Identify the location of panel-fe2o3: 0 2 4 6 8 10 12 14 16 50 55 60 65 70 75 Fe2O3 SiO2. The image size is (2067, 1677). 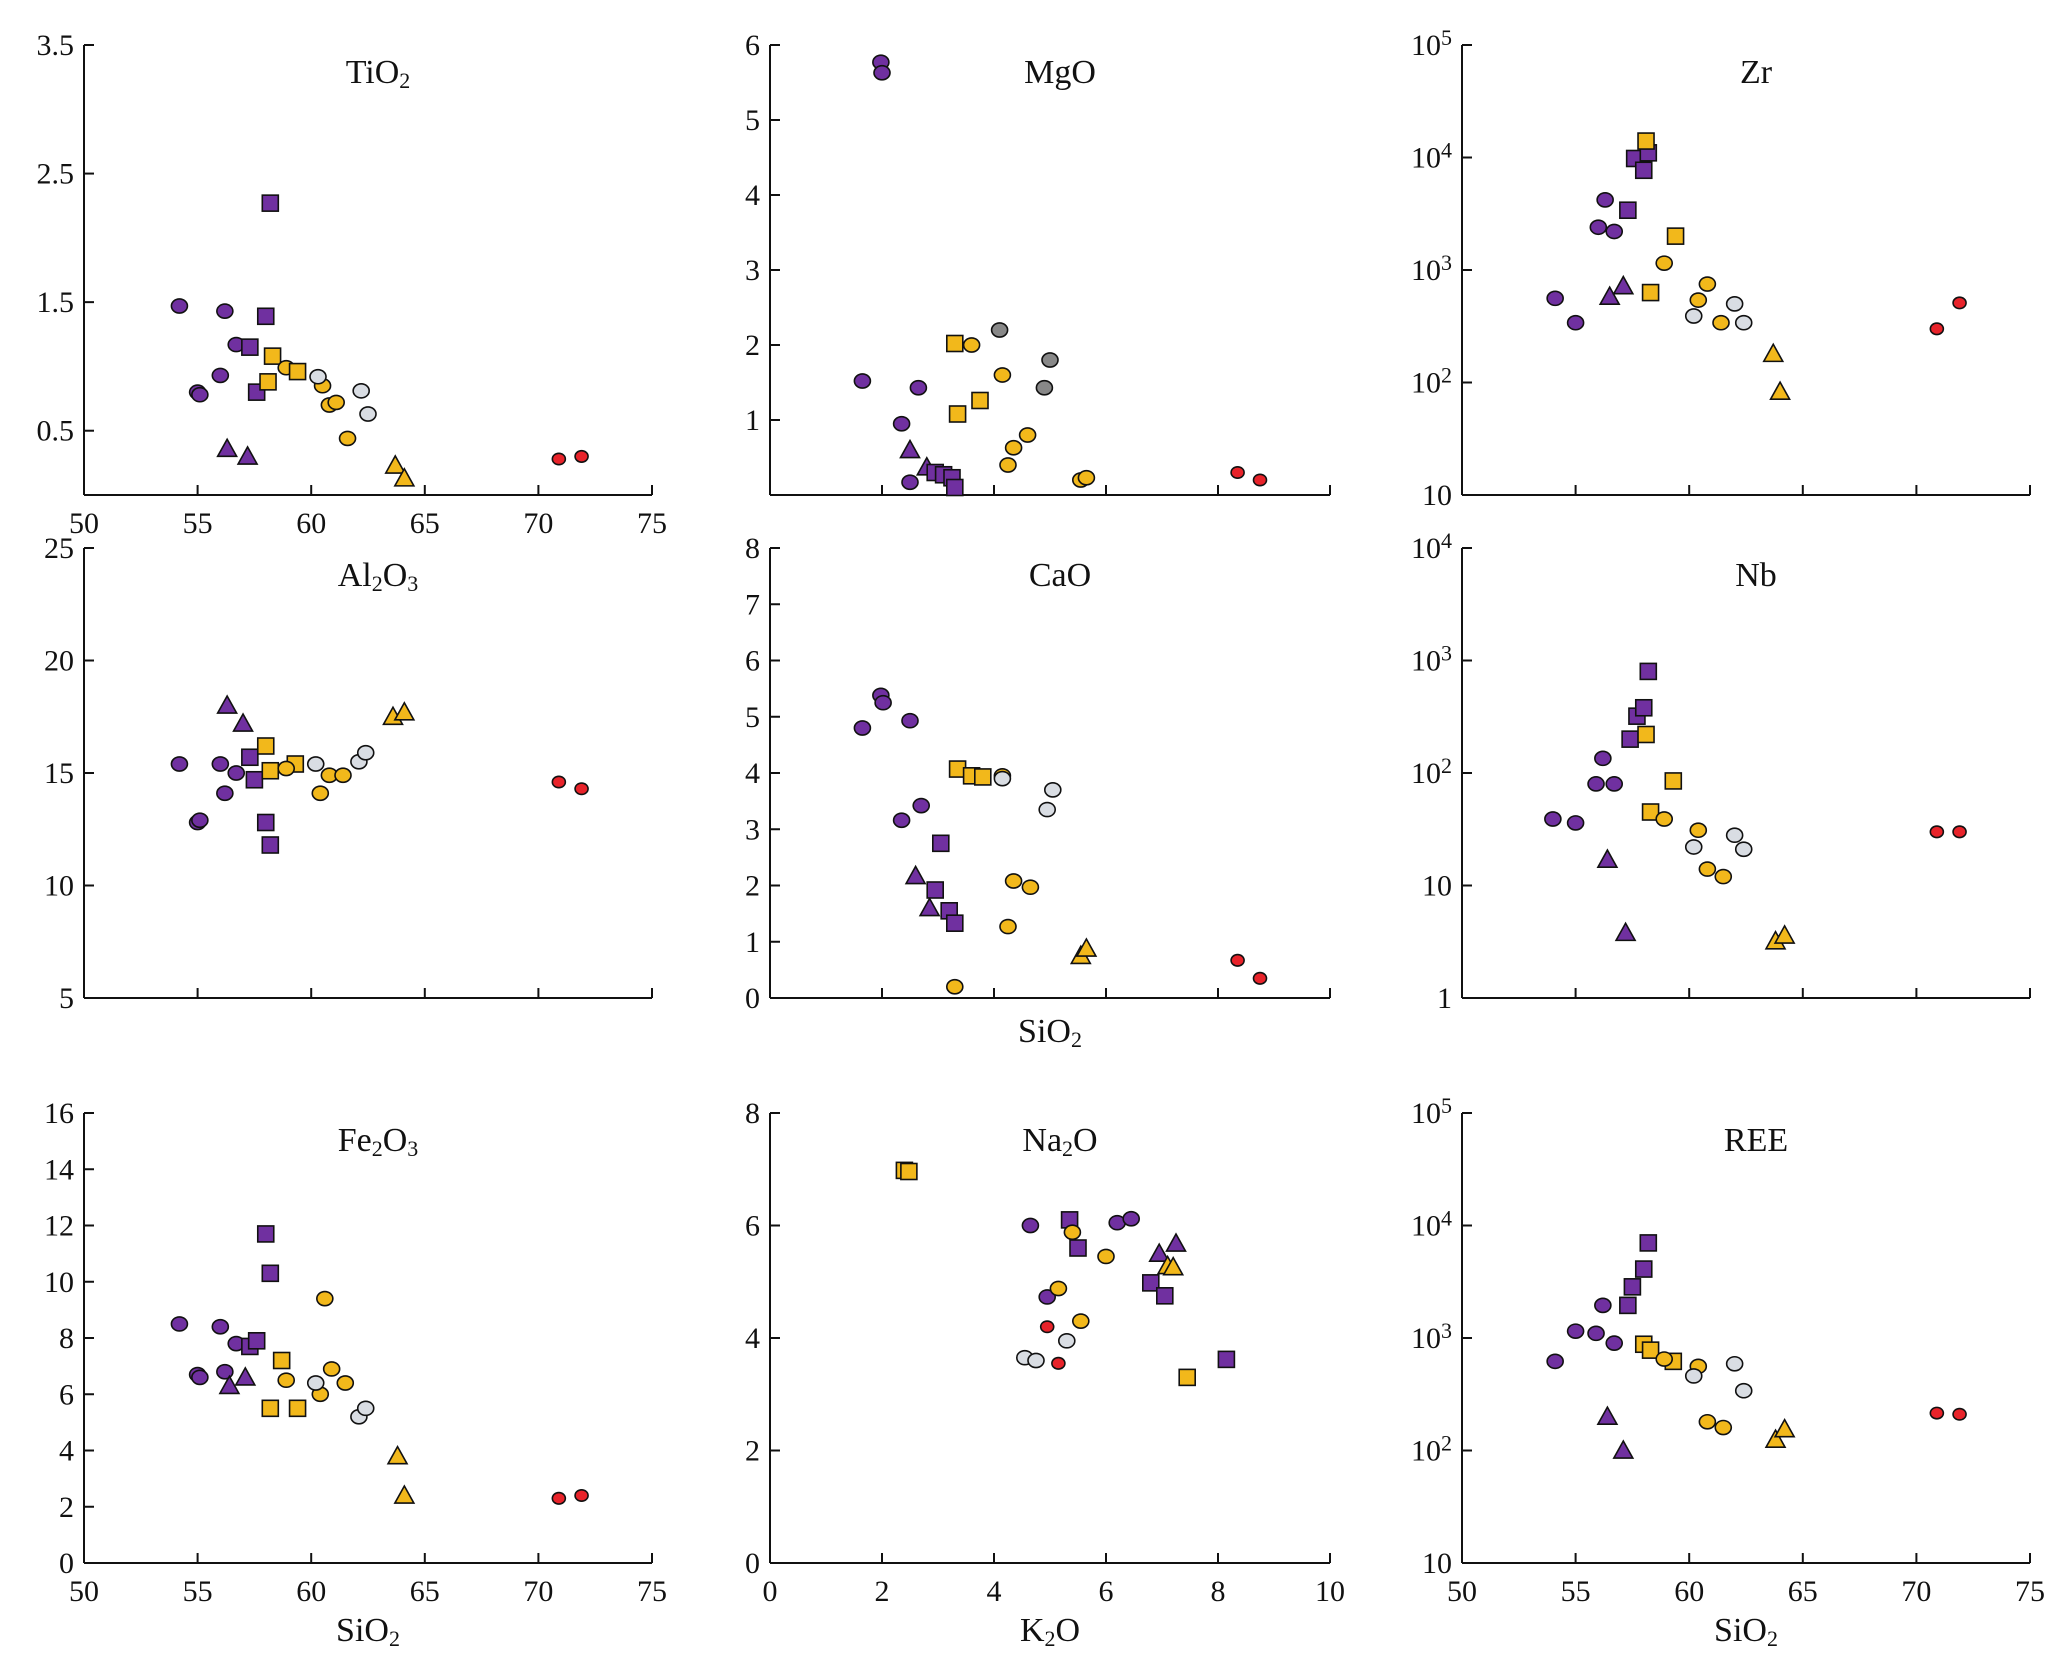
(355, 1374).